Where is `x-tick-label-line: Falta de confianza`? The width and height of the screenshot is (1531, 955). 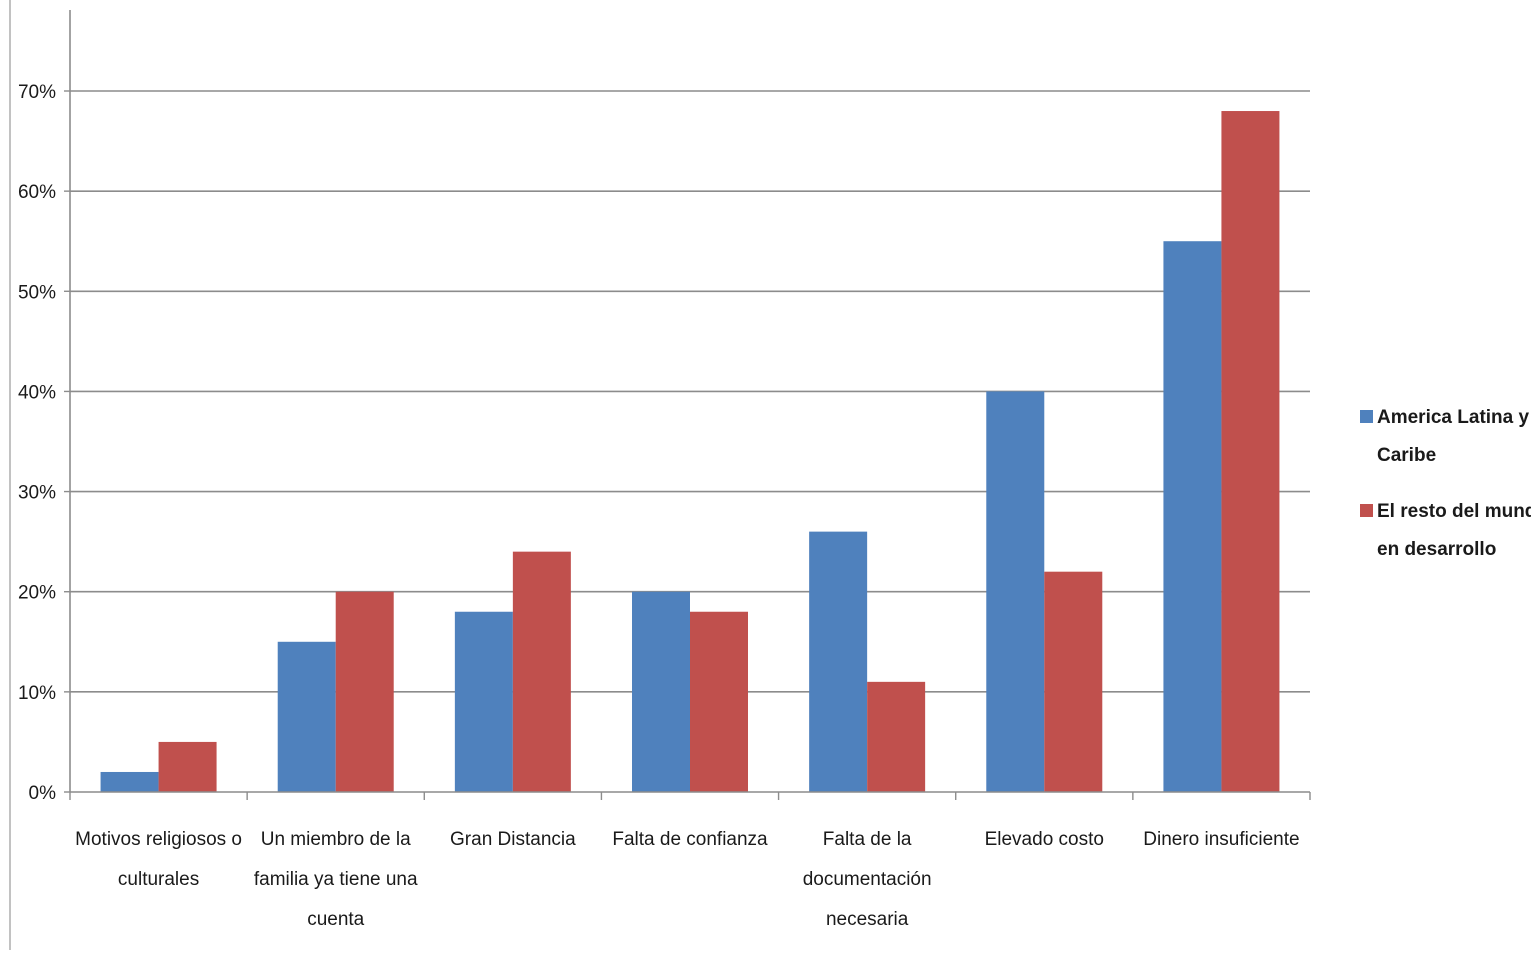
x-tick-label-line: Falta de confianza is located at coordinates (690, 839).